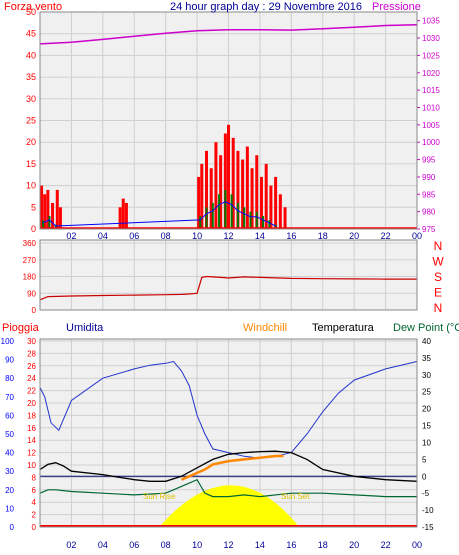 The image size is (459, 555). What do you see at coordinates (31, 55) in the screenshot?
I see `wind-speed-tick: 40` at bounding box center [31, 55].